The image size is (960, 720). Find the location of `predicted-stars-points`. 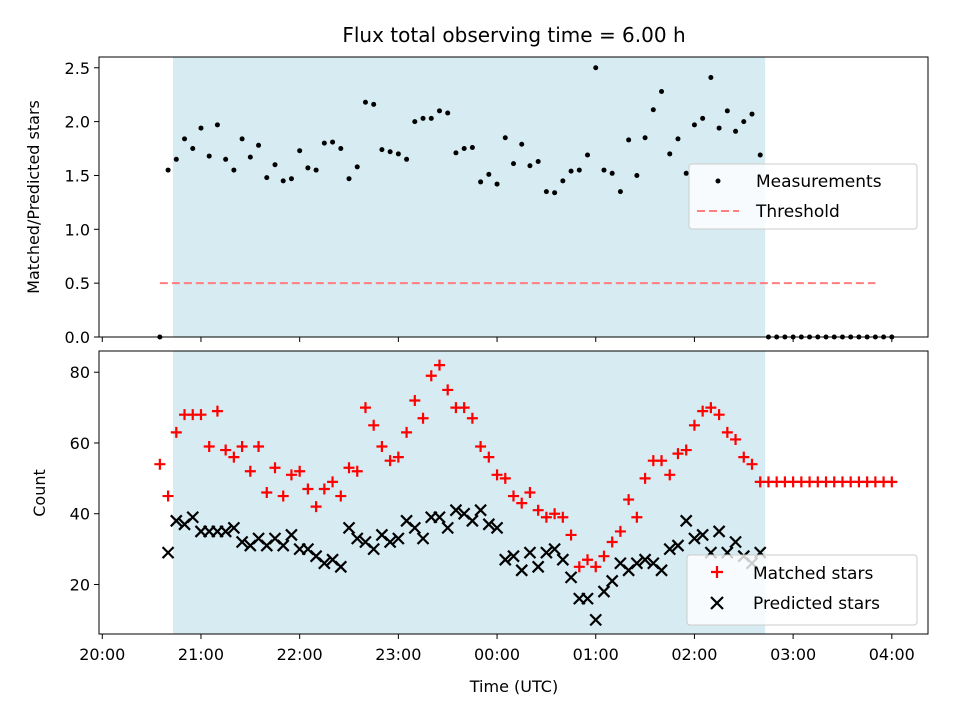

predicted-stars-points is located at coordinates (464, 565).